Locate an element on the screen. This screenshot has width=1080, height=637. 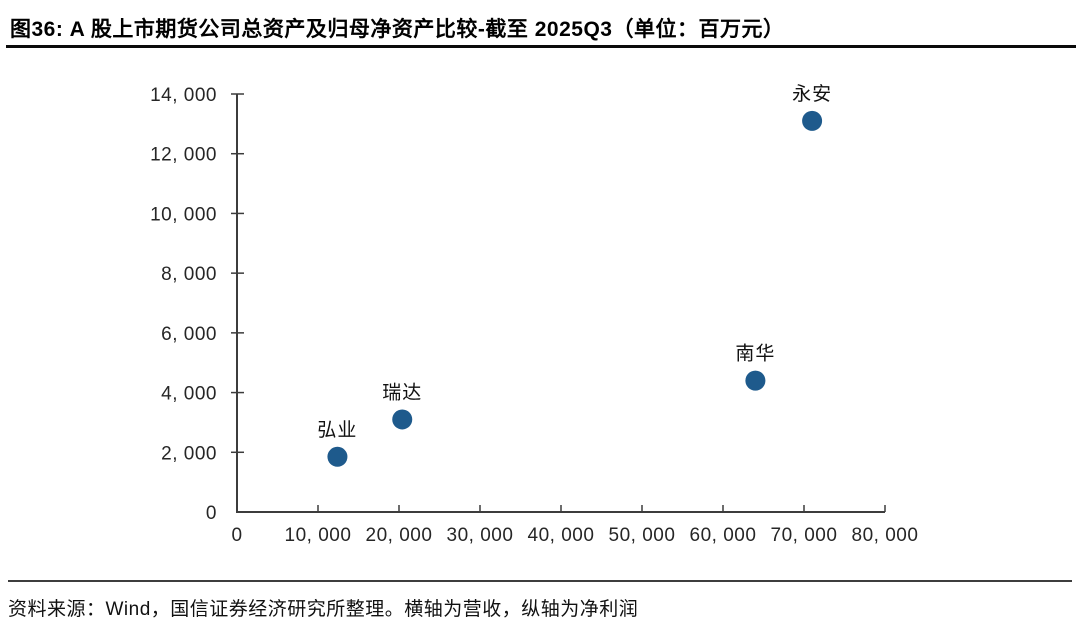
x-tick-label: 80, 000 is located at coordinates (885, 535).